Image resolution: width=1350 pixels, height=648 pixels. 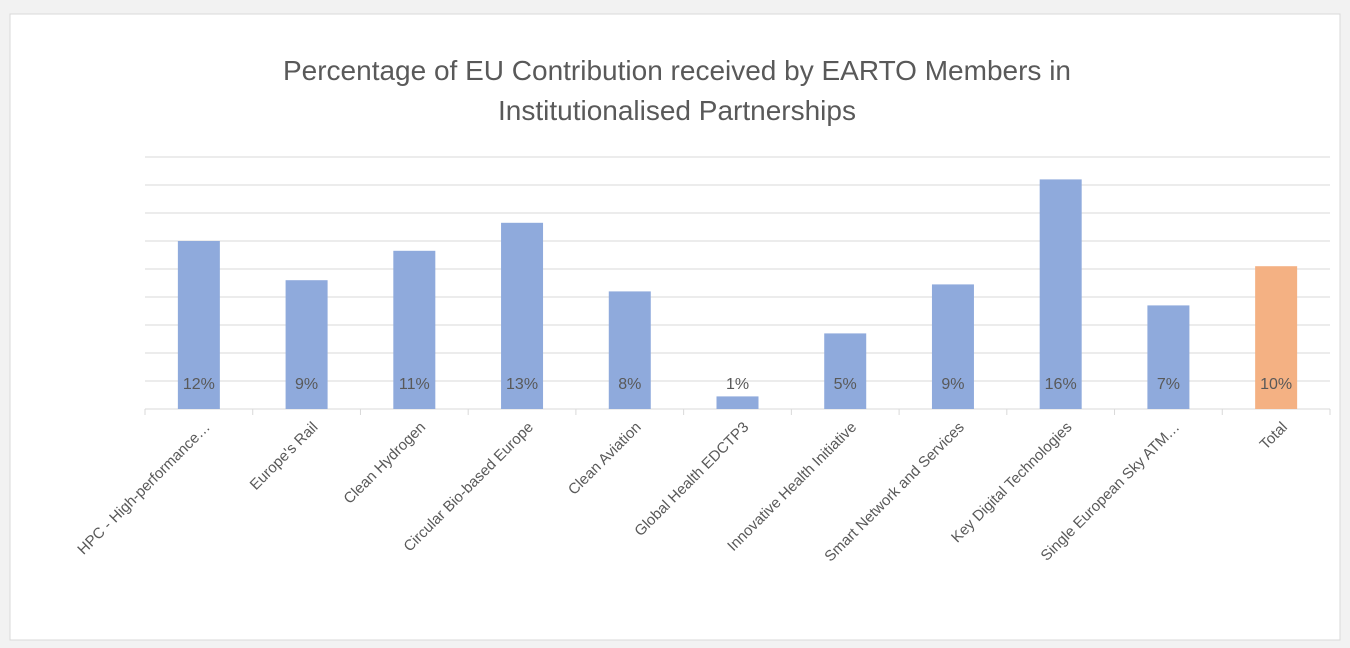 What do you see at coordinates (199, 384) in the screenshot?
I see `data-label: 12%` at bounding box center [199, 384].